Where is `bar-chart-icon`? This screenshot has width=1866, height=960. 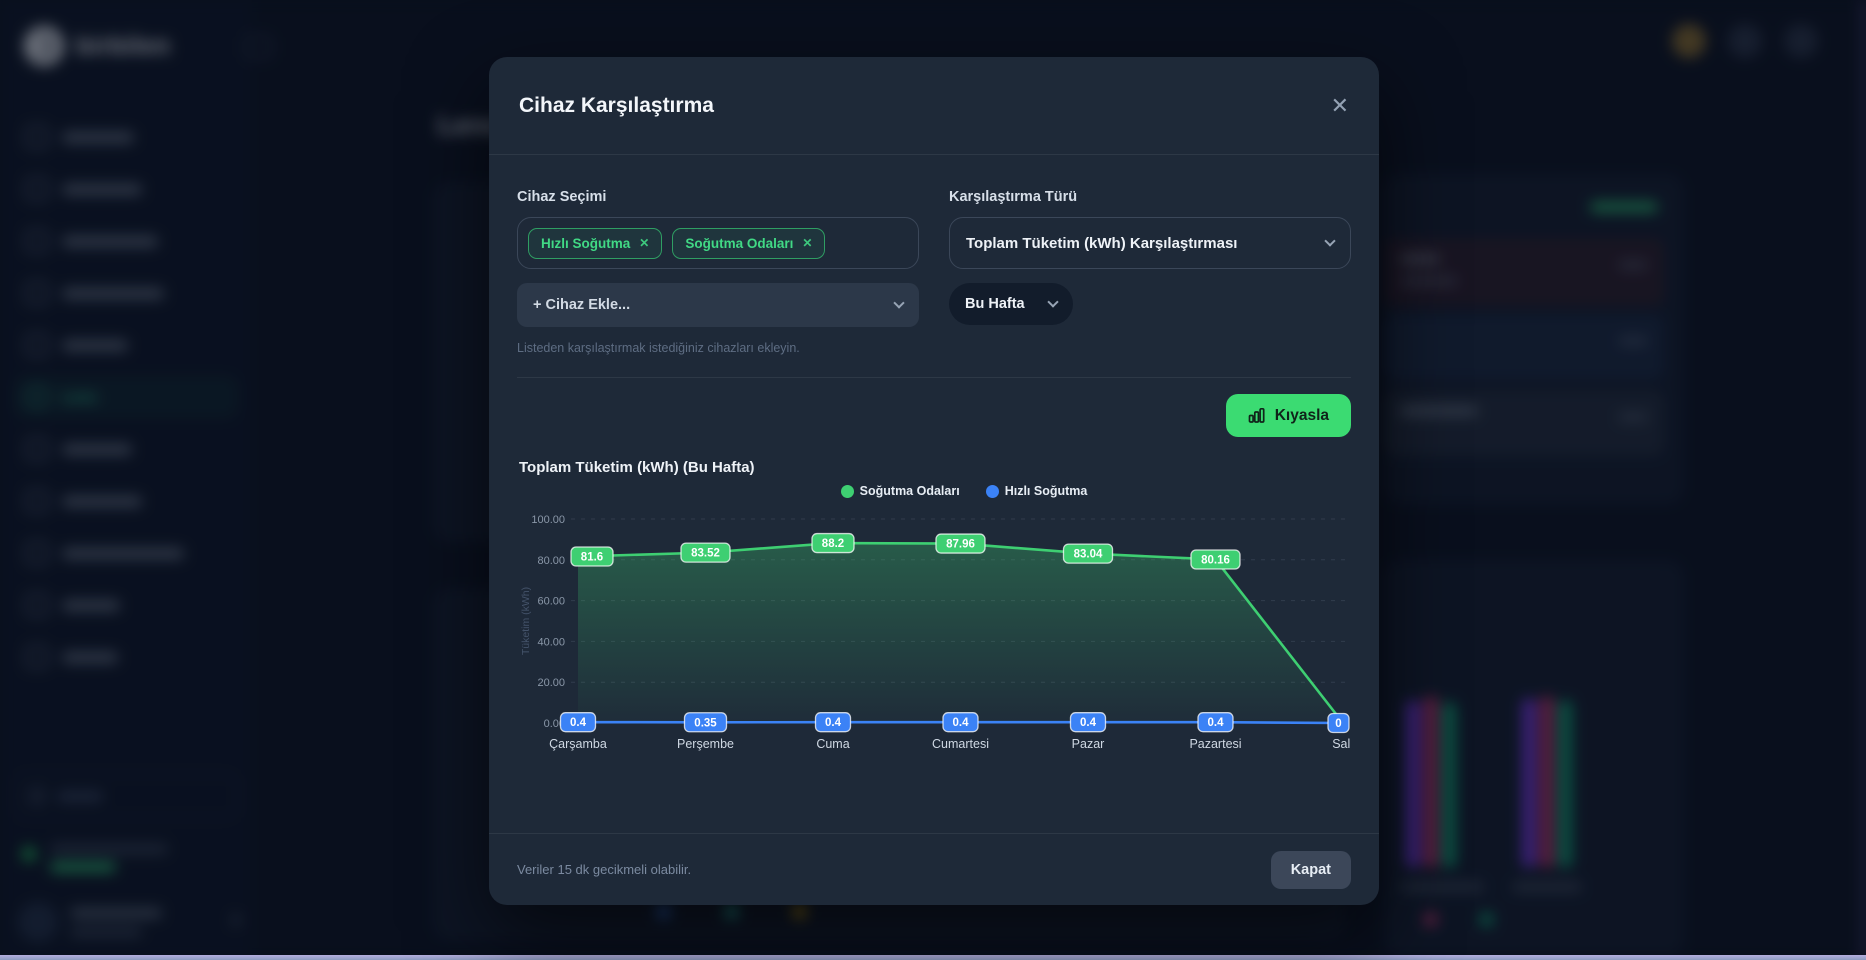
bar-chart-icon is located at coordinates (1256, 415).